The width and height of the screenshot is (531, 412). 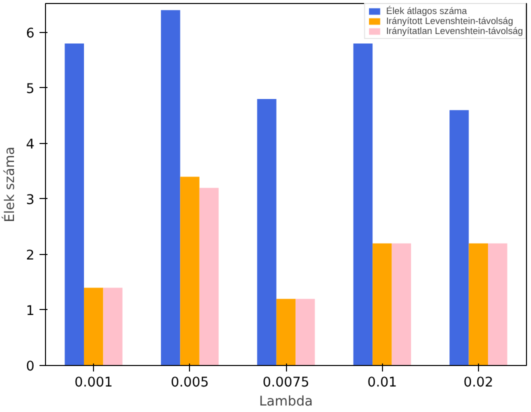 I want to click on legend-label: Irányított Levenshtein-távolság, so click(x=450, y=21).